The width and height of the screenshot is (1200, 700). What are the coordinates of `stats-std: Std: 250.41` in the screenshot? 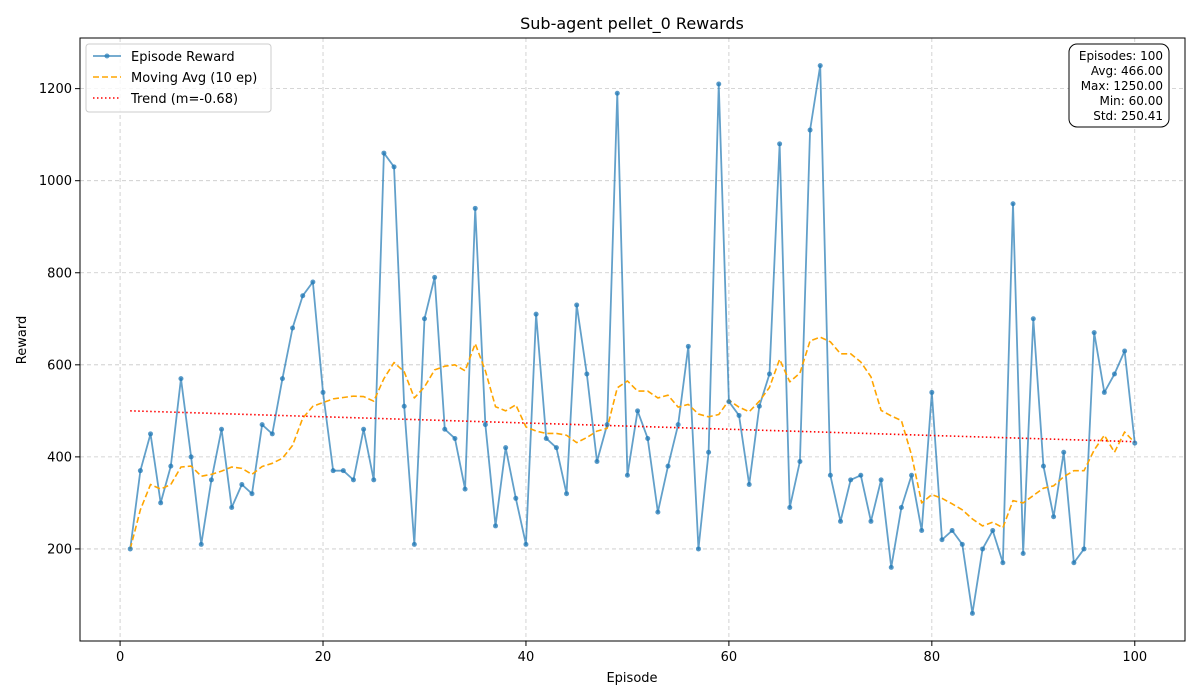 It's located at (1128, 116).